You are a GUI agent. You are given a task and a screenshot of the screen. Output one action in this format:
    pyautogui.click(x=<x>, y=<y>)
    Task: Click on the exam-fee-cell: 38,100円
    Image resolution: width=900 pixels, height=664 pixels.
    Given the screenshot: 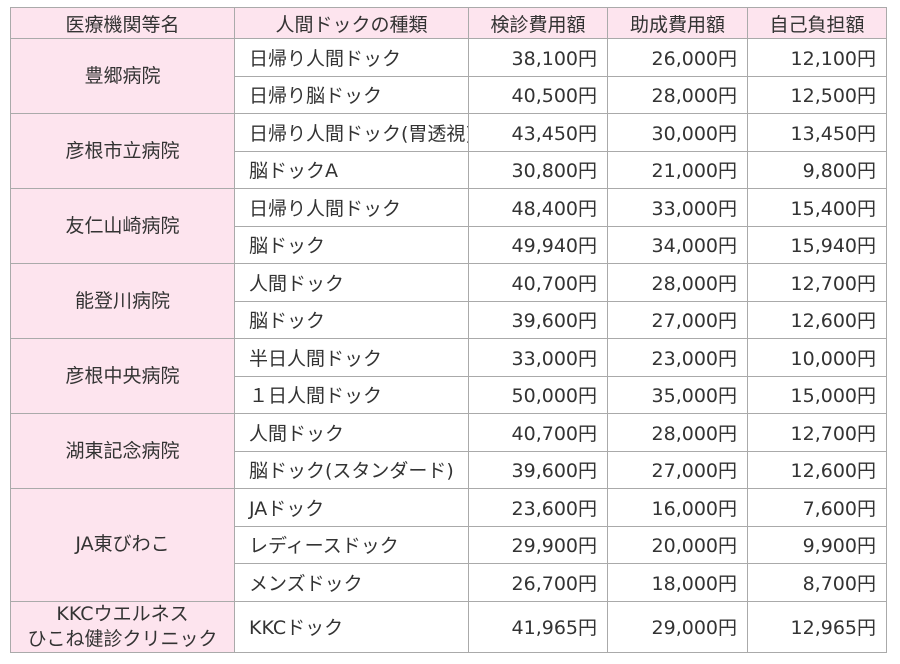 What is the action you would take?
    pyautogui.click(x=538, y=57)
    